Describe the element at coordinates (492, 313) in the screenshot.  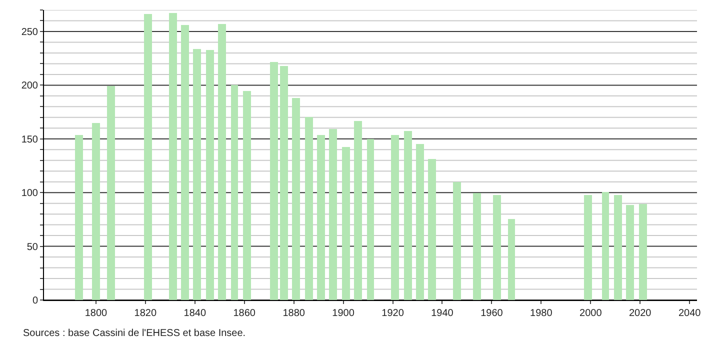
I see `x-tick-label: 1960` at that location.